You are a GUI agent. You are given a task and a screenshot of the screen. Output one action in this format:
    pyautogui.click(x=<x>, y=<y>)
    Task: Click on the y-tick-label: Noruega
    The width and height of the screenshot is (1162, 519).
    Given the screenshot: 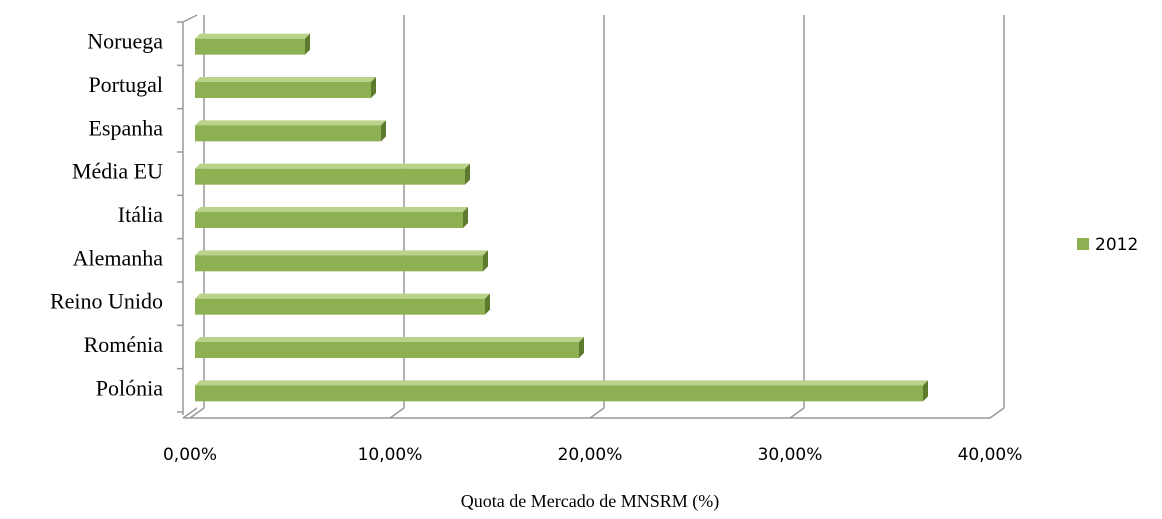 What is the action you would take?
    pyautogui.click(x=125, y=41)
    